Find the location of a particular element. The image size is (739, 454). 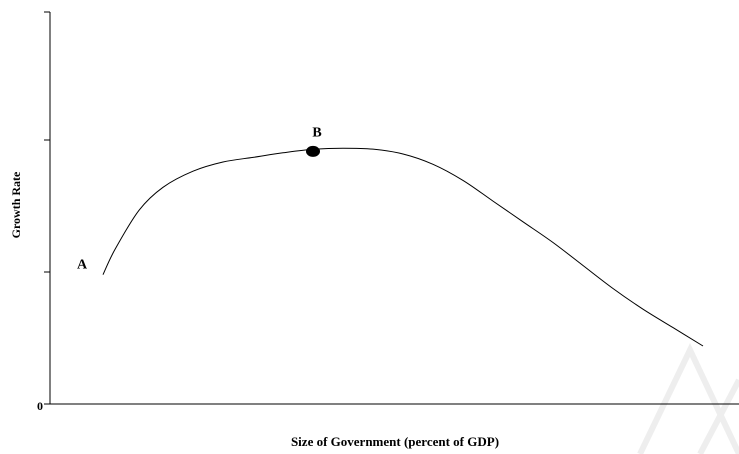

y-tick-label-zero: 0 is located at coordinates (40, 406).